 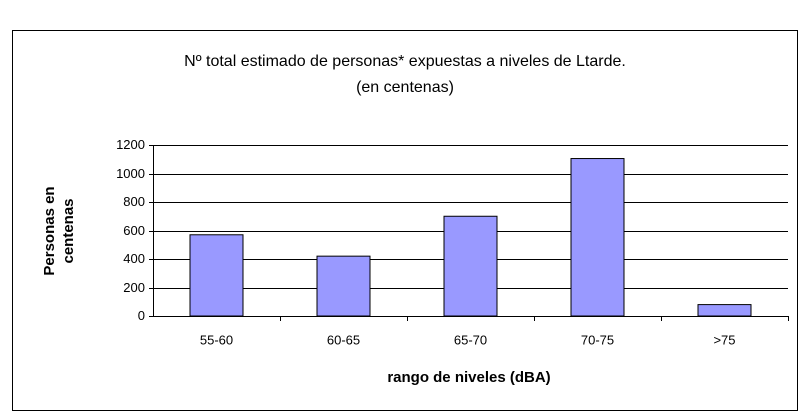 What do you see at coordinates (405, 87) in the screenshot?
I see `chart-subtitle: (en centenas)` at bounding box center [405, 87].